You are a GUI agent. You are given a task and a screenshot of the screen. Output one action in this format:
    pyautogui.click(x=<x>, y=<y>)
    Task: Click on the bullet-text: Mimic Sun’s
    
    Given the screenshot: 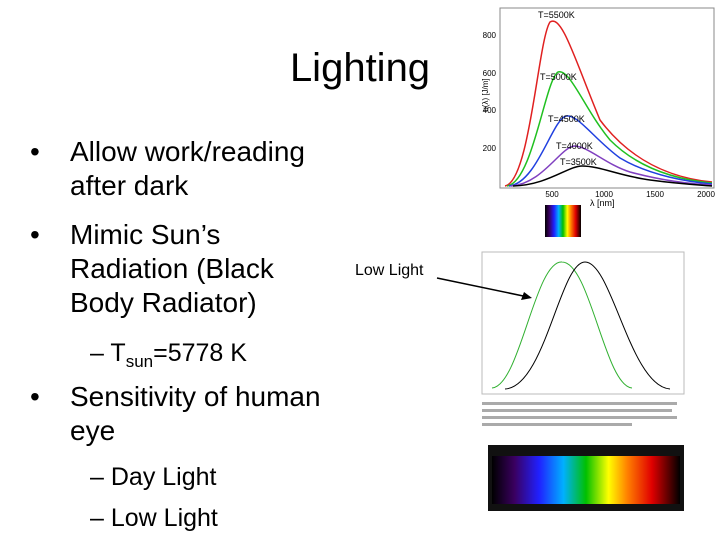 What is the action you would take?
    pyautogui.click(x=145, y=234)
    